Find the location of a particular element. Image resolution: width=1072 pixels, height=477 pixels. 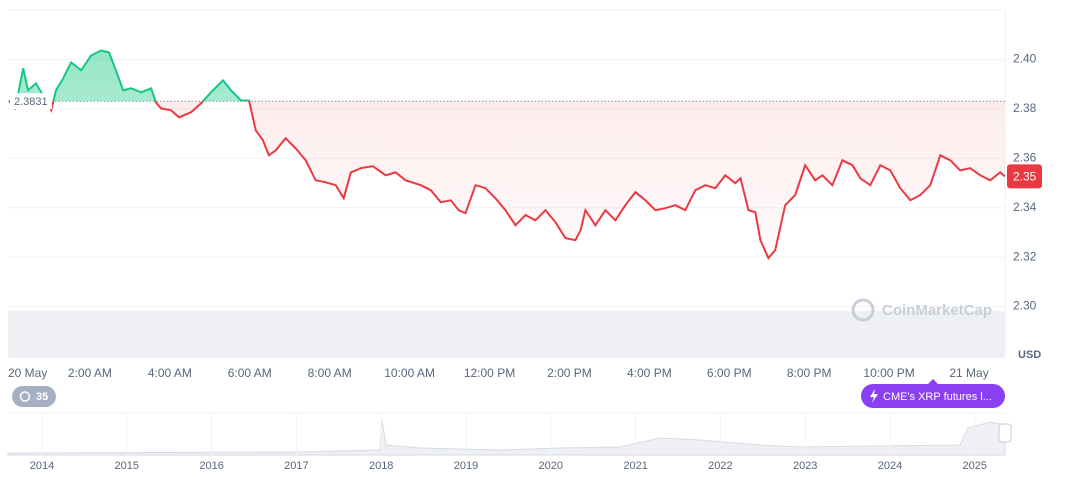

navigator-year: 2014 is located at coordinates (42, 466).